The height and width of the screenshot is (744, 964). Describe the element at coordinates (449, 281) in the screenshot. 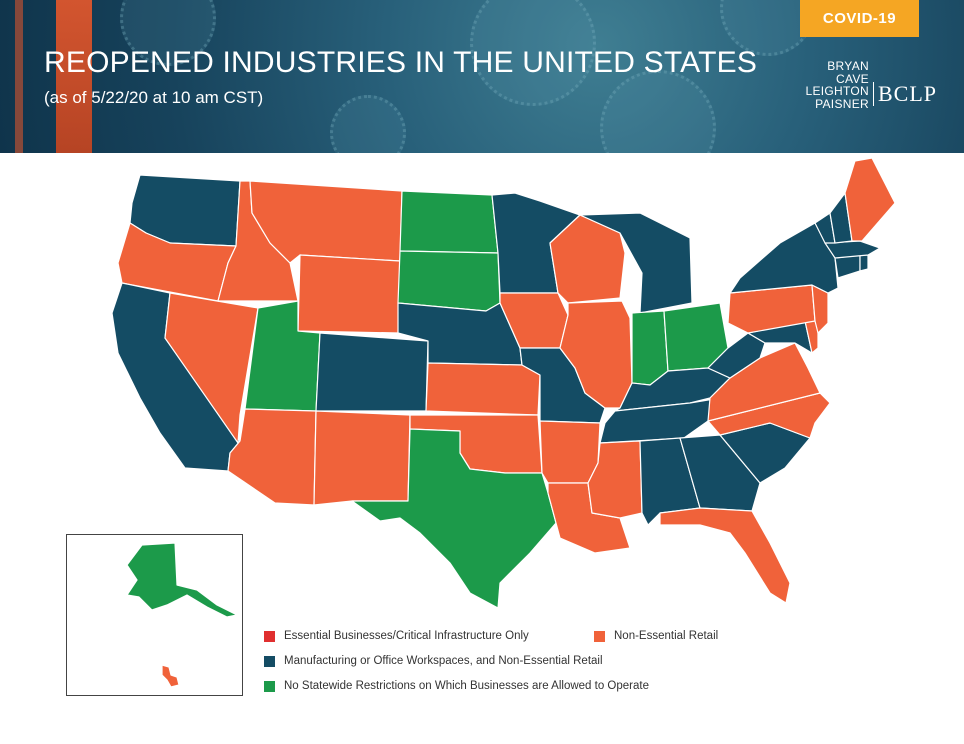

I see `state-south-dakota` at that location.